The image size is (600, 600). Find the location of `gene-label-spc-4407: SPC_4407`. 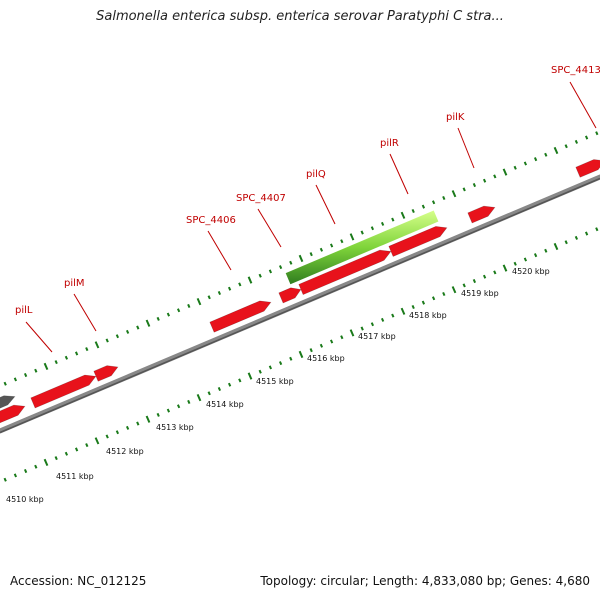

gene-label-spc-4407: SPC_4407 is located at coordinates (261, 198).